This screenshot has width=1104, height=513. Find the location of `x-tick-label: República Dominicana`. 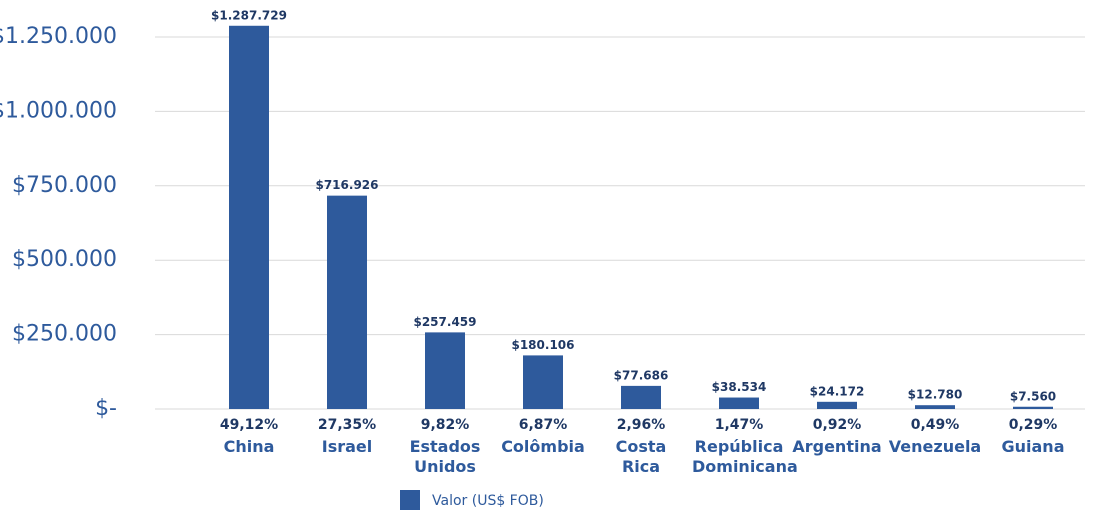

x-tick-label: República Dominicana is located at coordinates (745, 456).